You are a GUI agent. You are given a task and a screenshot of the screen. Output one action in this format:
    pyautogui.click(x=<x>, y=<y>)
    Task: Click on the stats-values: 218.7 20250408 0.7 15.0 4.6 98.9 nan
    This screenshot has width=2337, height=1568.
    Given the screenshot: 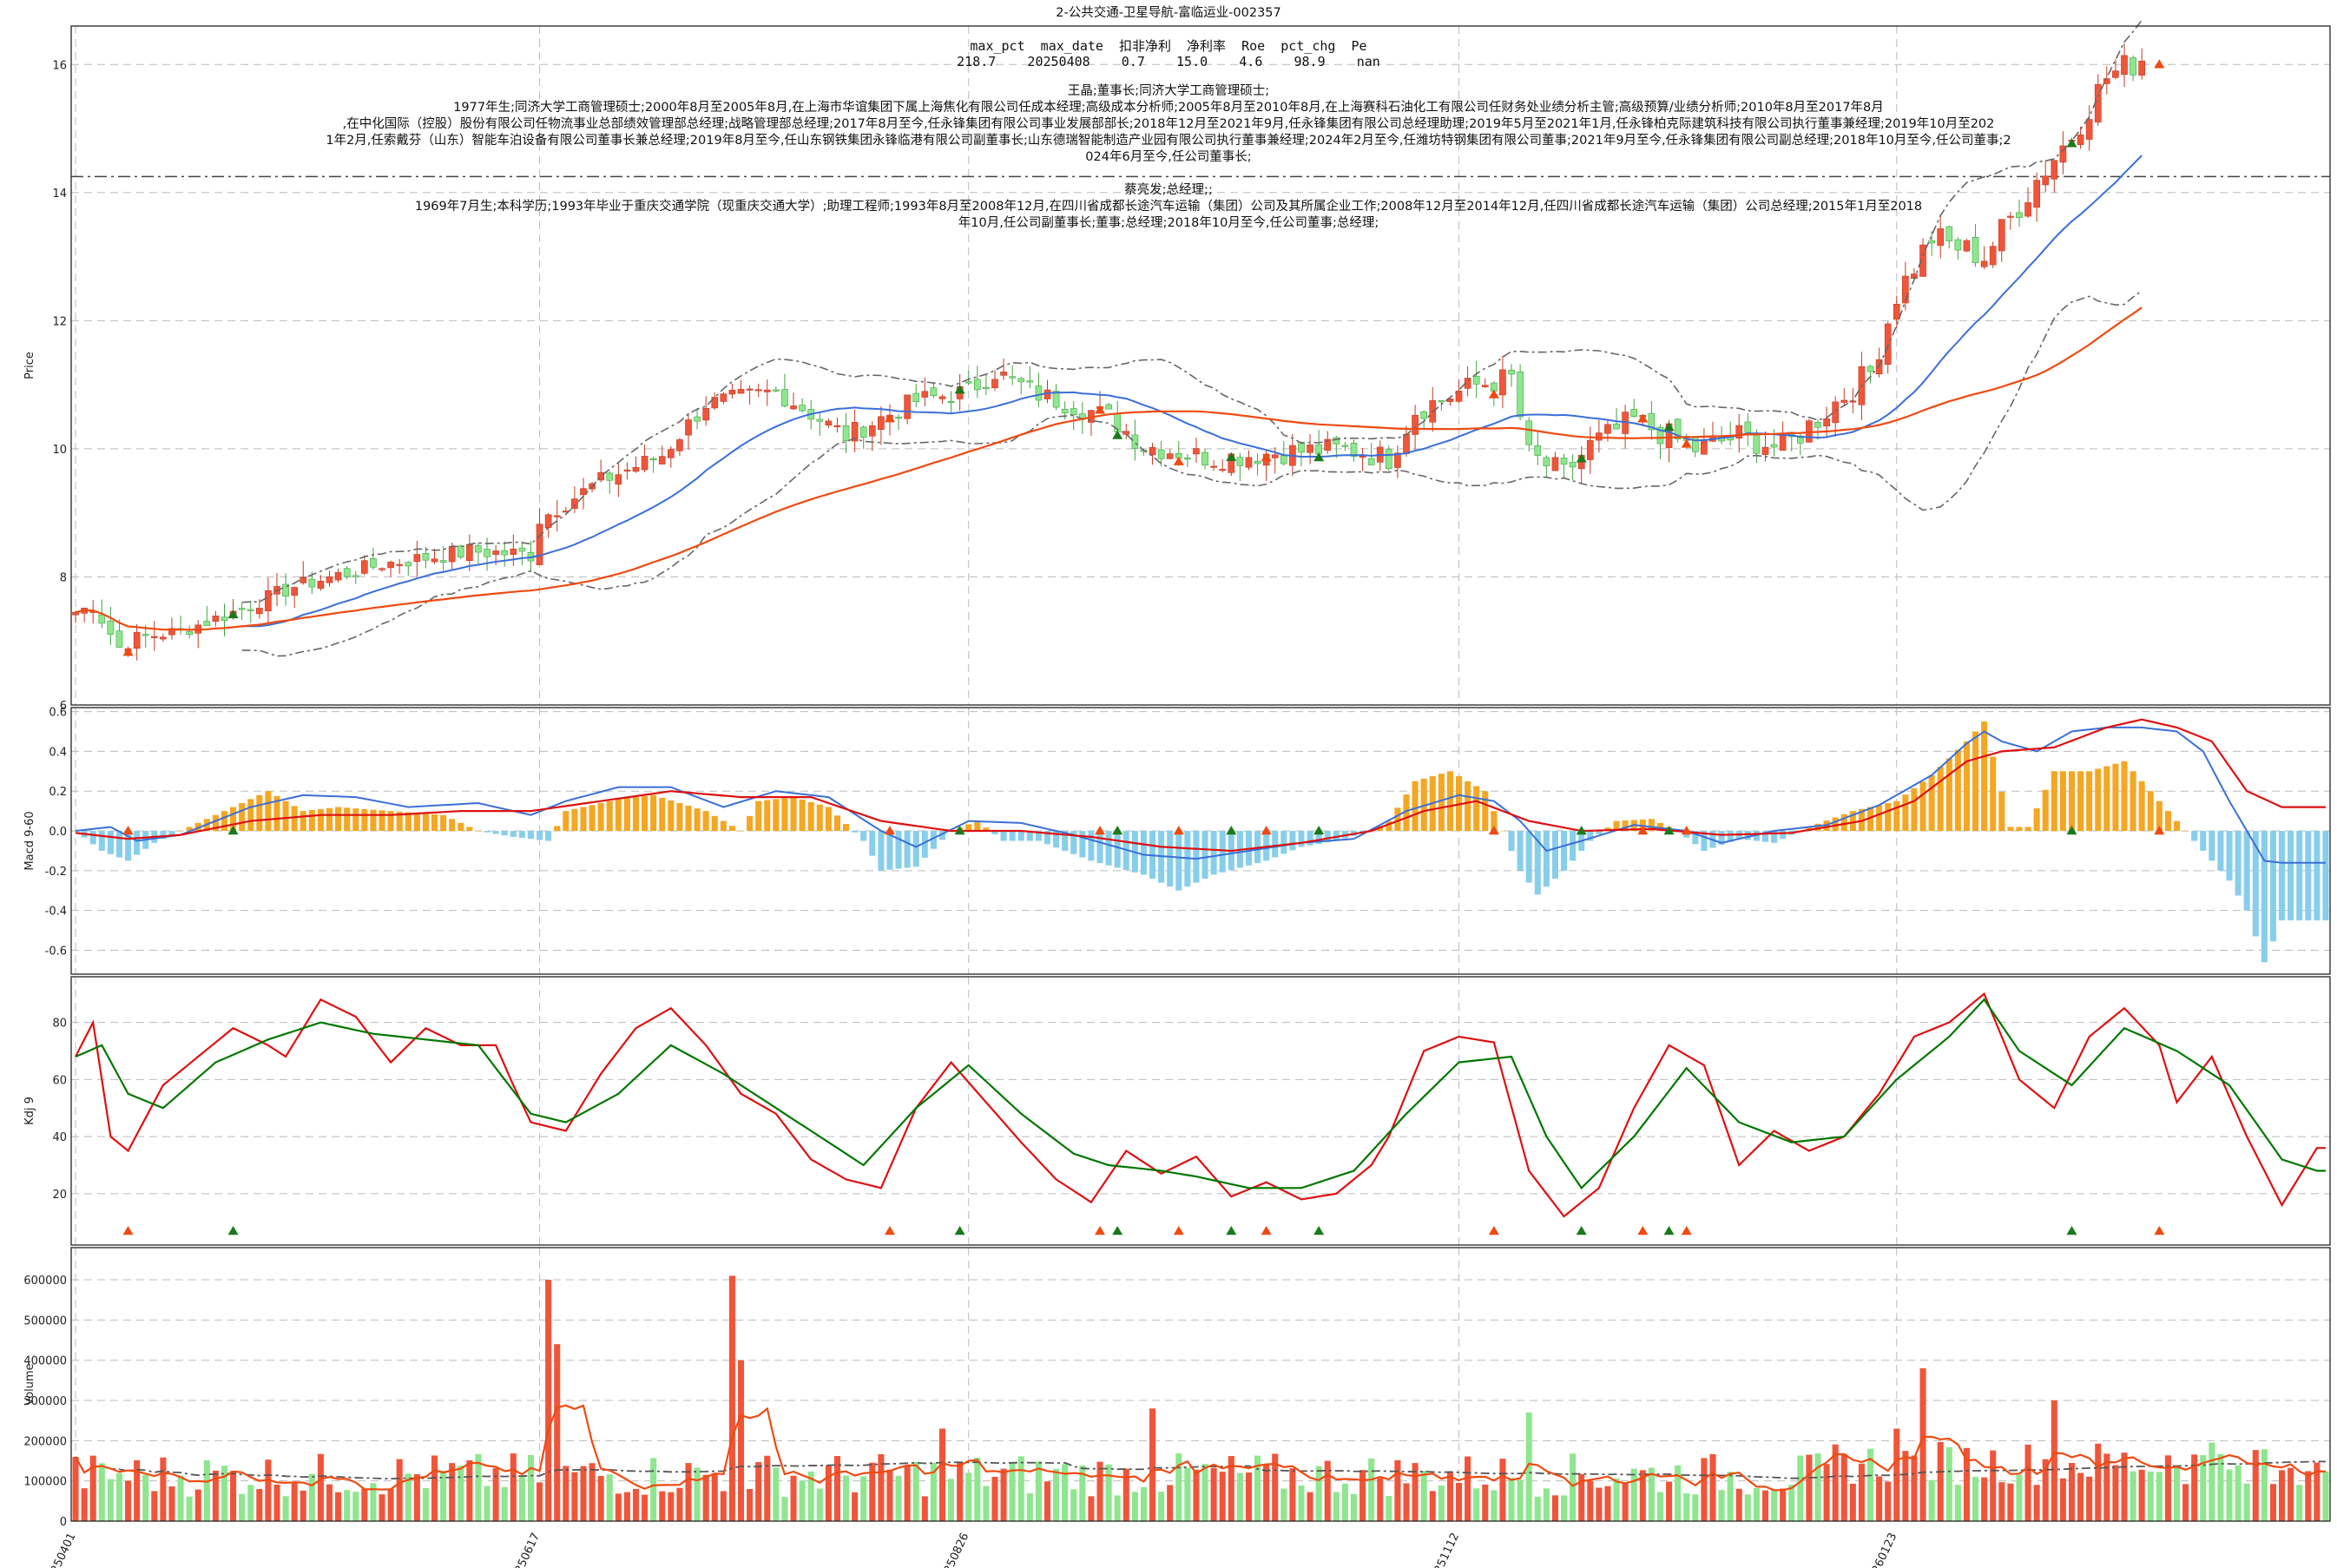 What is the action you would take?
    pyautogui.click(x=1168, y=61)
    